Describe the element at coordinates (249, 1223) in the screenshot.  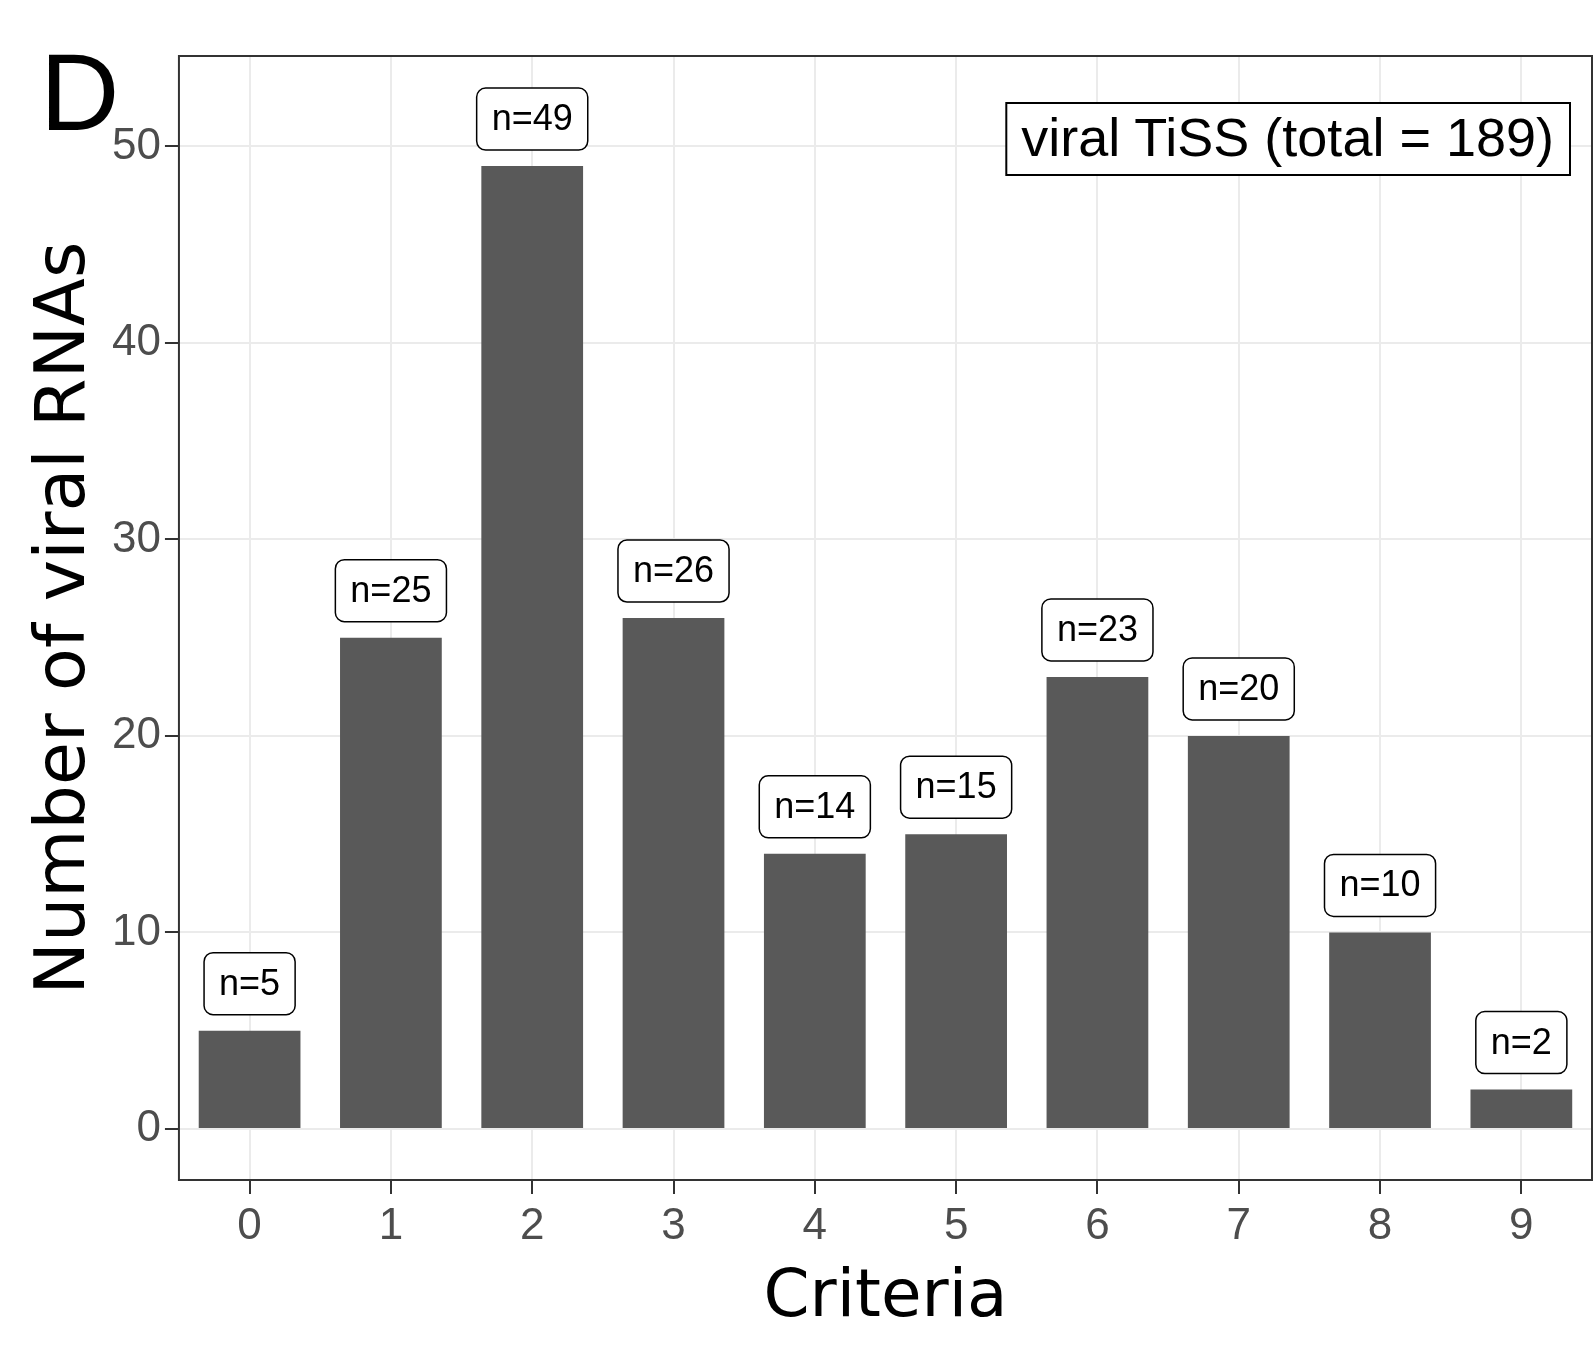
I see `x-tick-label: 0` at that location.